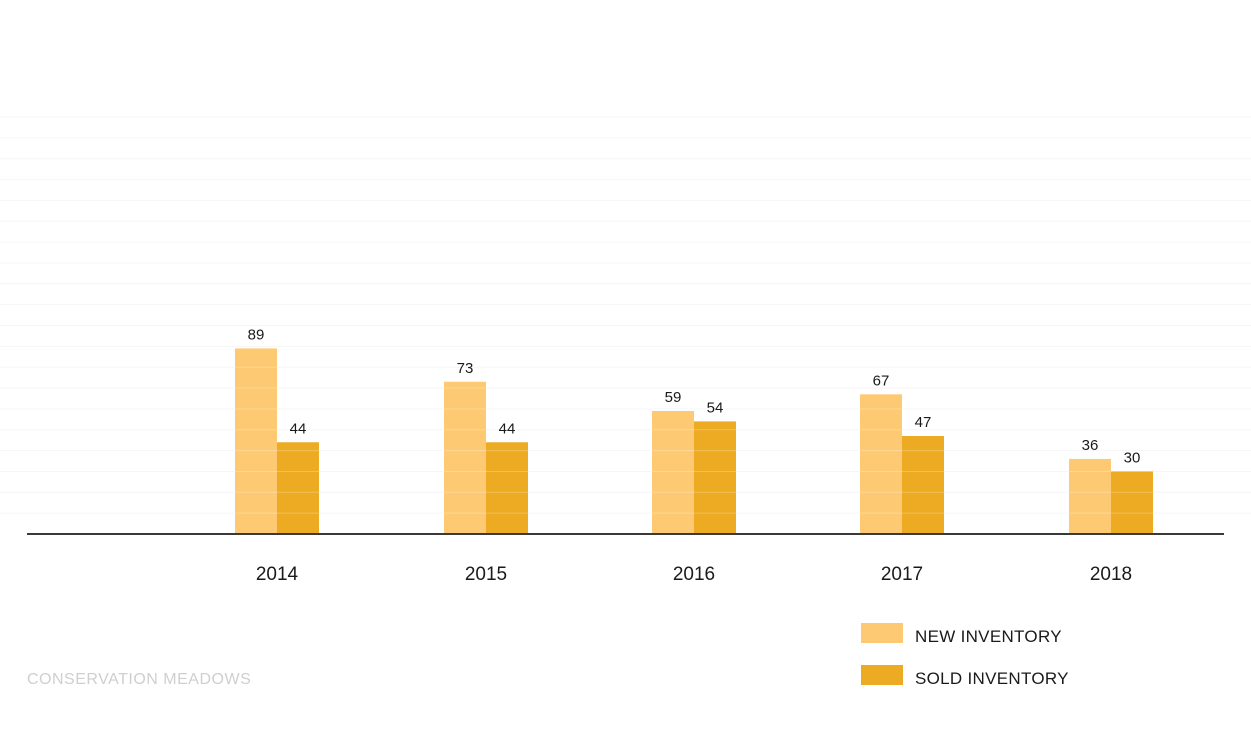  Describe the element at coordinates (486, 574) in the screenshot. I see `x-tick-label-2015: 2015` at that location.